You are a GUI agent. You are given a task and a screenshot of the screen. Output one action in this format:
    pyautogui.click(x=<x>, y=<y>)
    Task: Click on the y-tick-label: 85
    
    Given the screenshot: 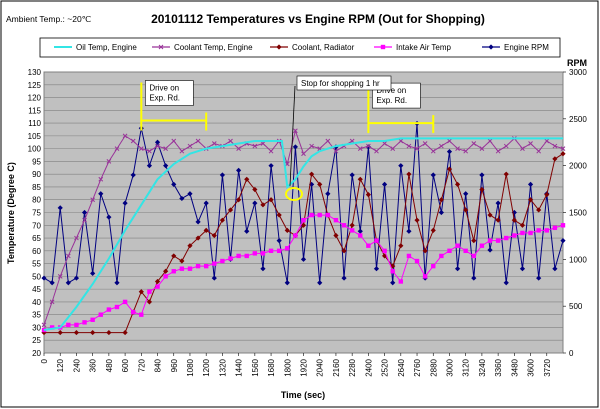 What is the action you would take?
    pyautogui.click(x=36, y=187)
    